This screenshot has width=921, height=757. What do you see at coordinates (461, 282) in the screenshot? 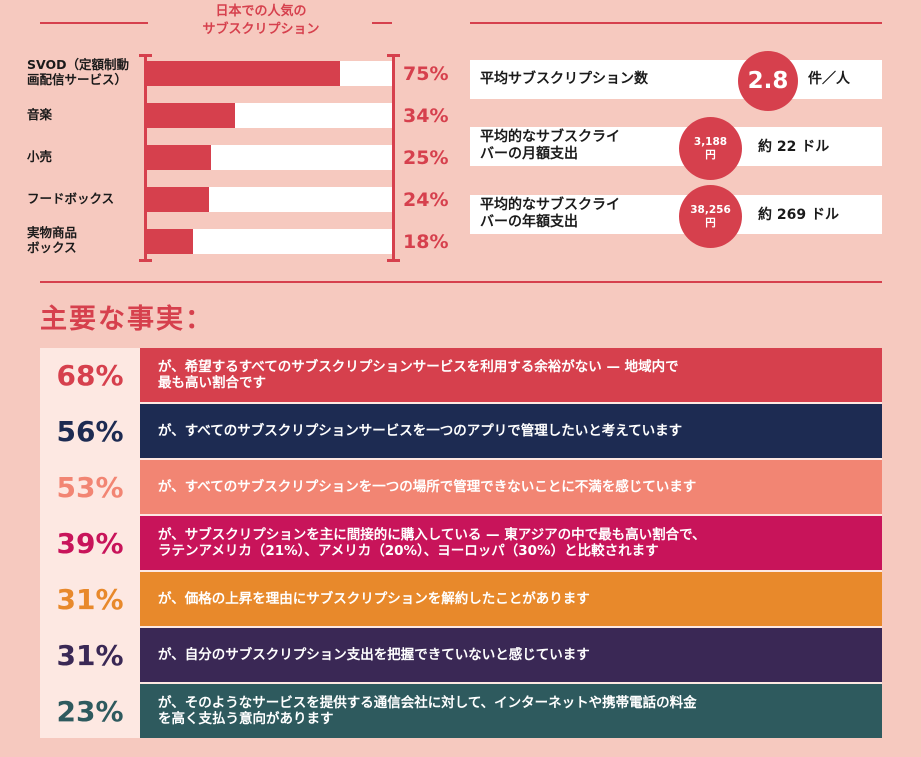
I see `section-divider` at bounding box center [461, 282].